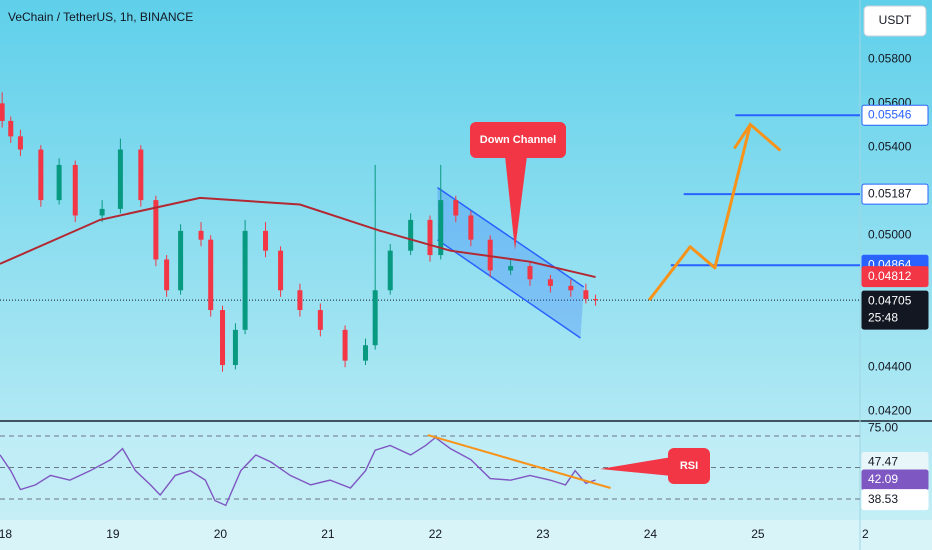 Image resolution: width=932 pixels, height=550 pixels. What do you see at coordinates (890, 366) in the screenshot?
I see `y-tick-label: 0.04400` at bounding box center [890, 366].